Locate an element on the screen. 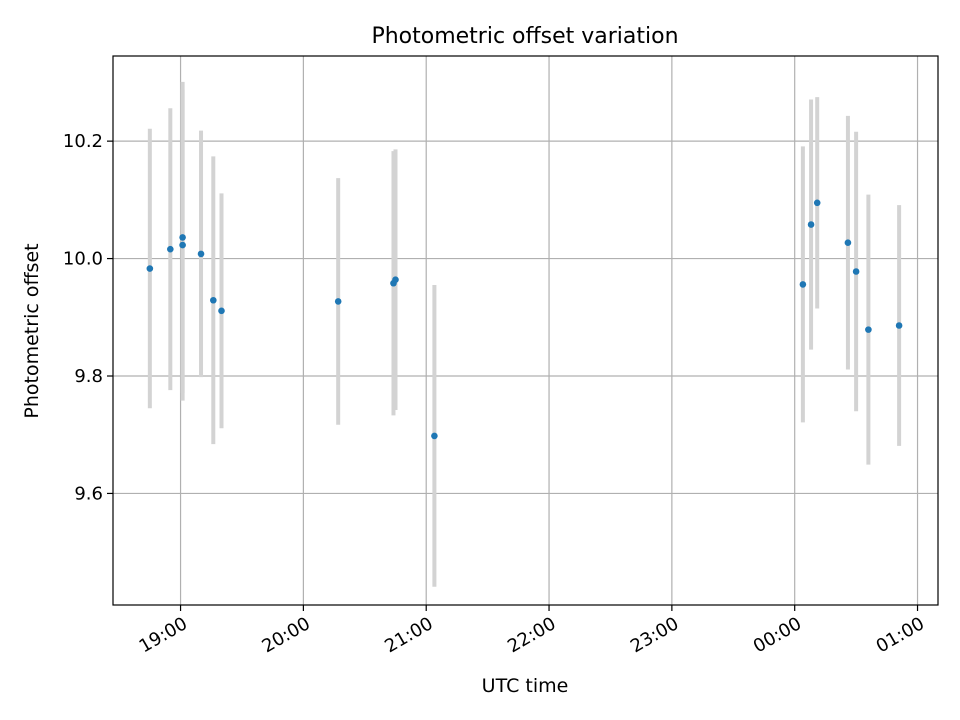 The width and height of the screenshot is (960, 720). y-tick-label: 9.8 is located at coordinates (88, 376).